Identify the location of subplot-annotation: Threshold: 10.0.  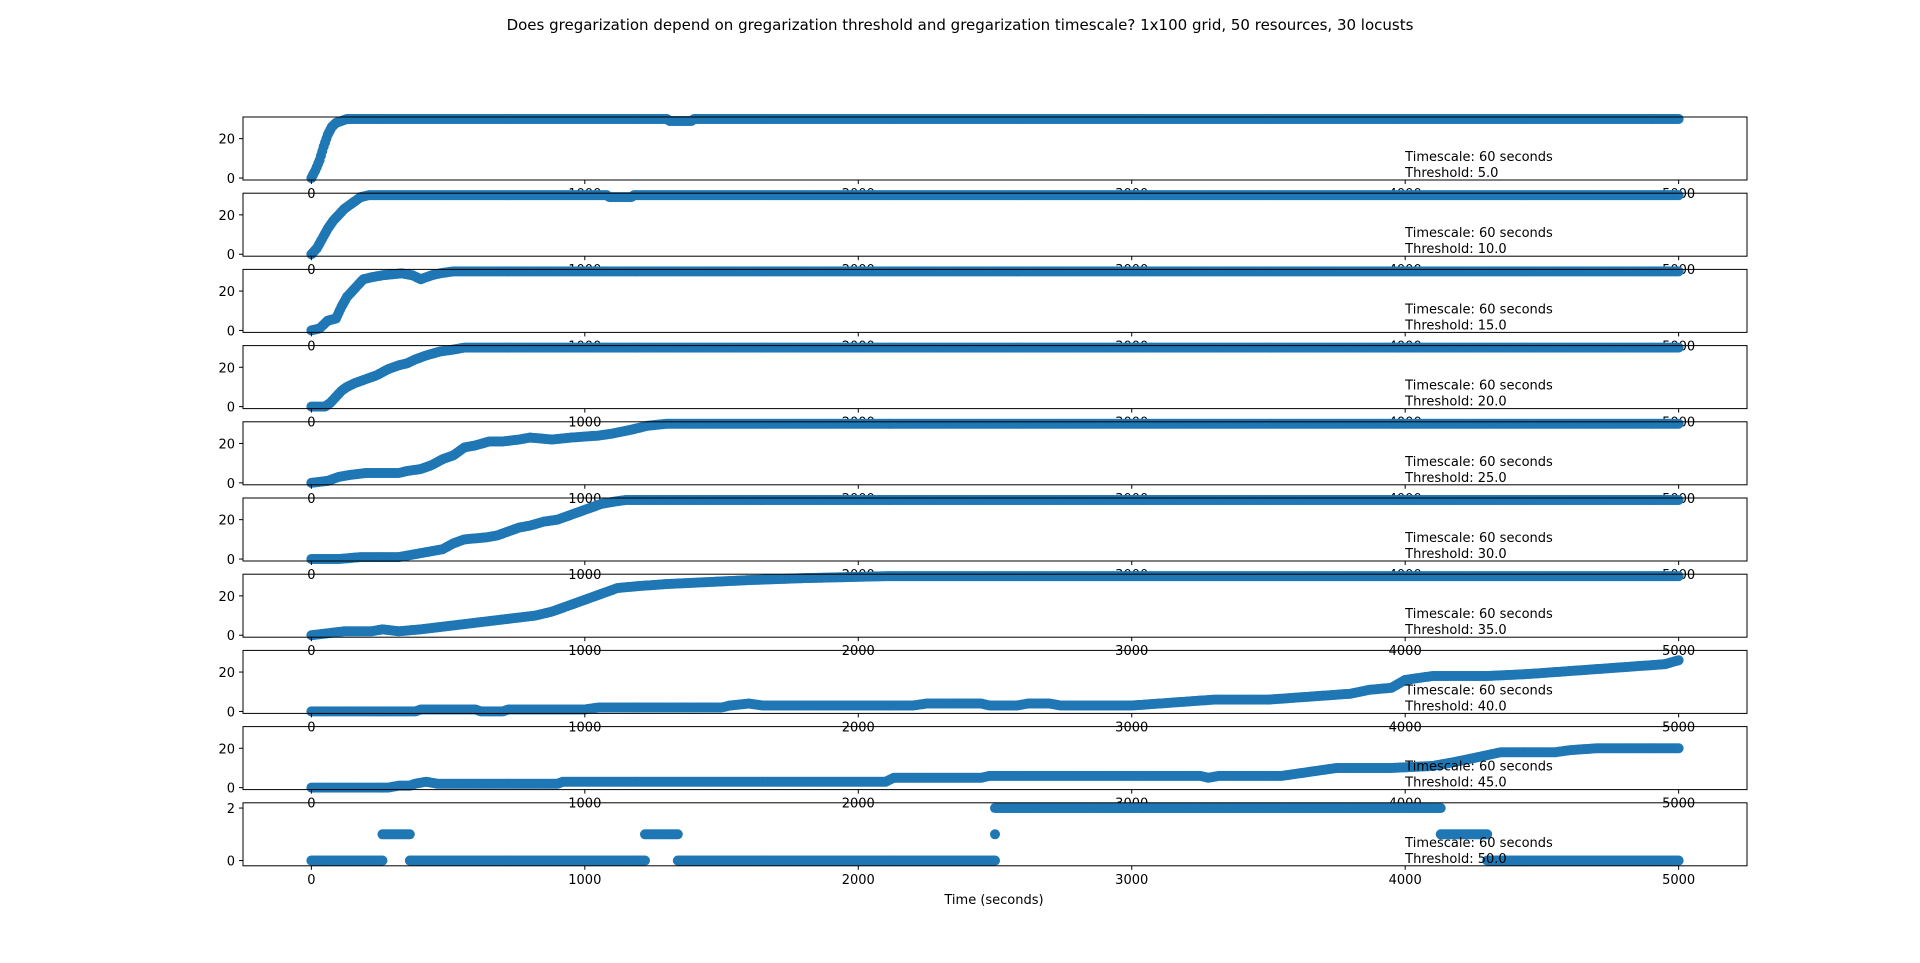
(1455, 249).